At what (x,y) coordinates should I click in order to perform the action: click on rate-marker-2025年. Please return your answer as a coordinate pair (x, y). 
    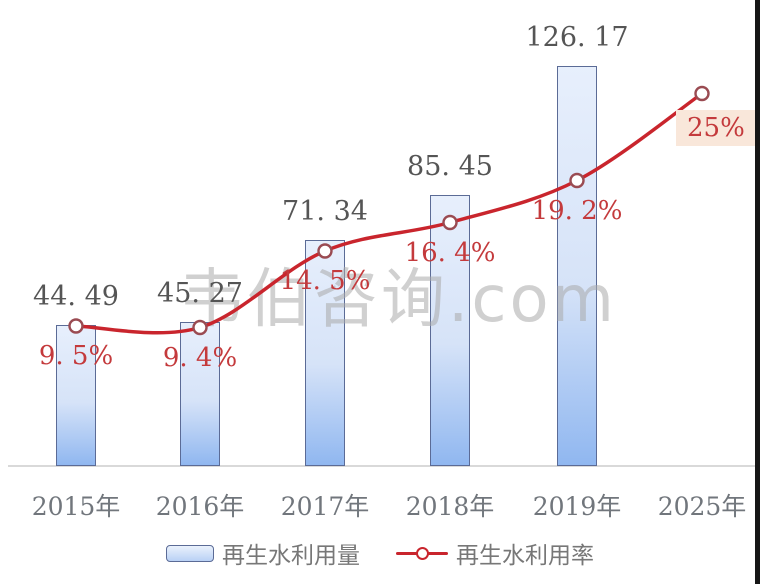
    Looking at the image, I should click on (702, 93).